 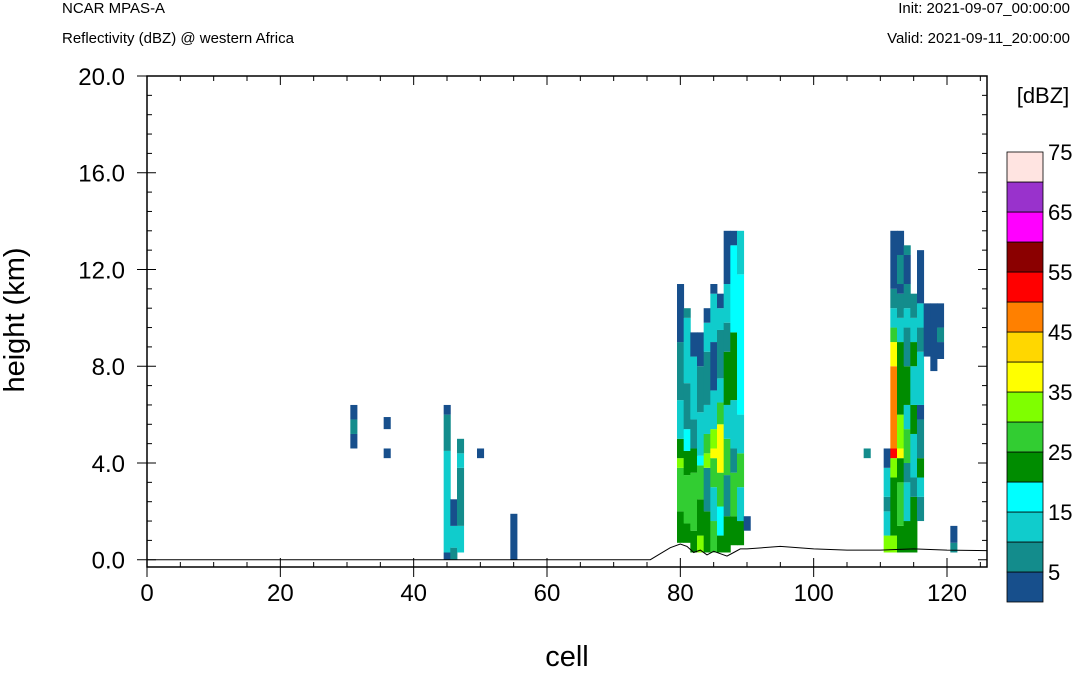 I want to click on y-tick-label: 4.0, so click(x=108, y=464).